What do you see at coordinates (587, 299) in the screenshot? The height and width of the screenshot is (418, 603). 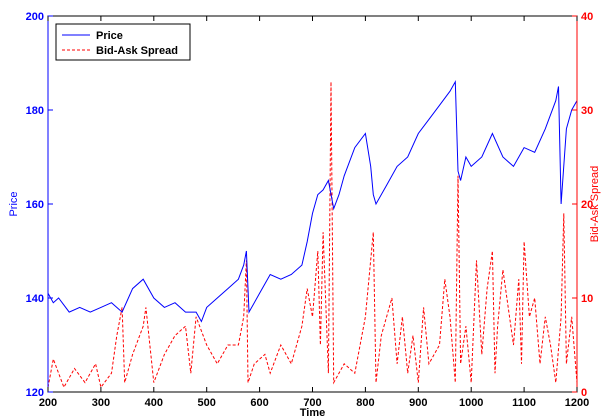 I see `y-right-tick-label: 10` at bounding box center [587, 299].